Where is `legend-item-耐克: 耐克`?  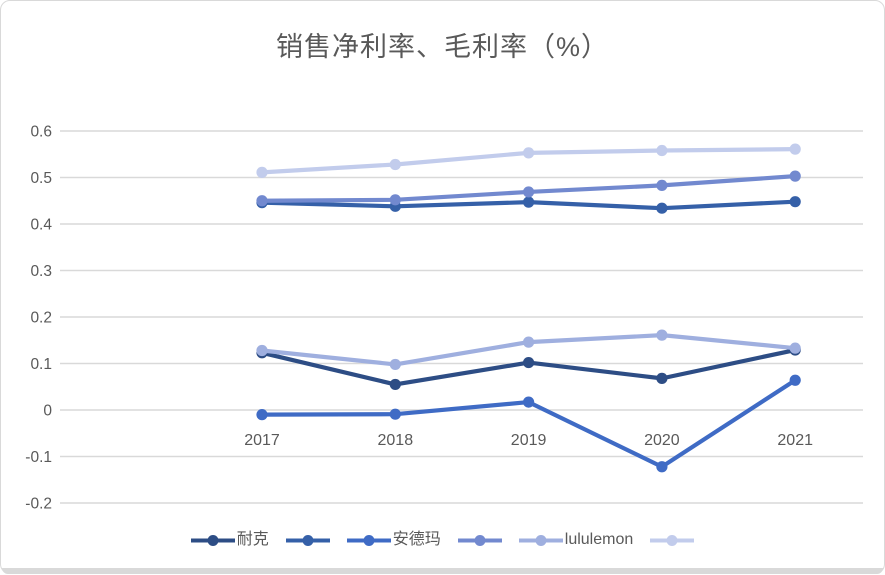 legend-item-耐克: 耐克 is located at coordinates (229, 539).